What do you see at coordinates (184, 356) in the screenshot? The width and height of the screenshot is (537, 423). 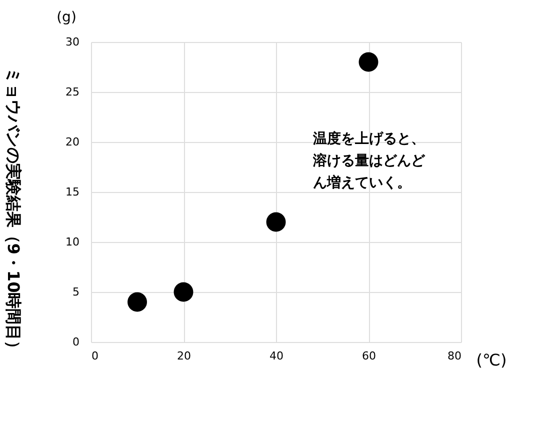 I see `x-tick-label: 20` at bounding box center [184, 356].